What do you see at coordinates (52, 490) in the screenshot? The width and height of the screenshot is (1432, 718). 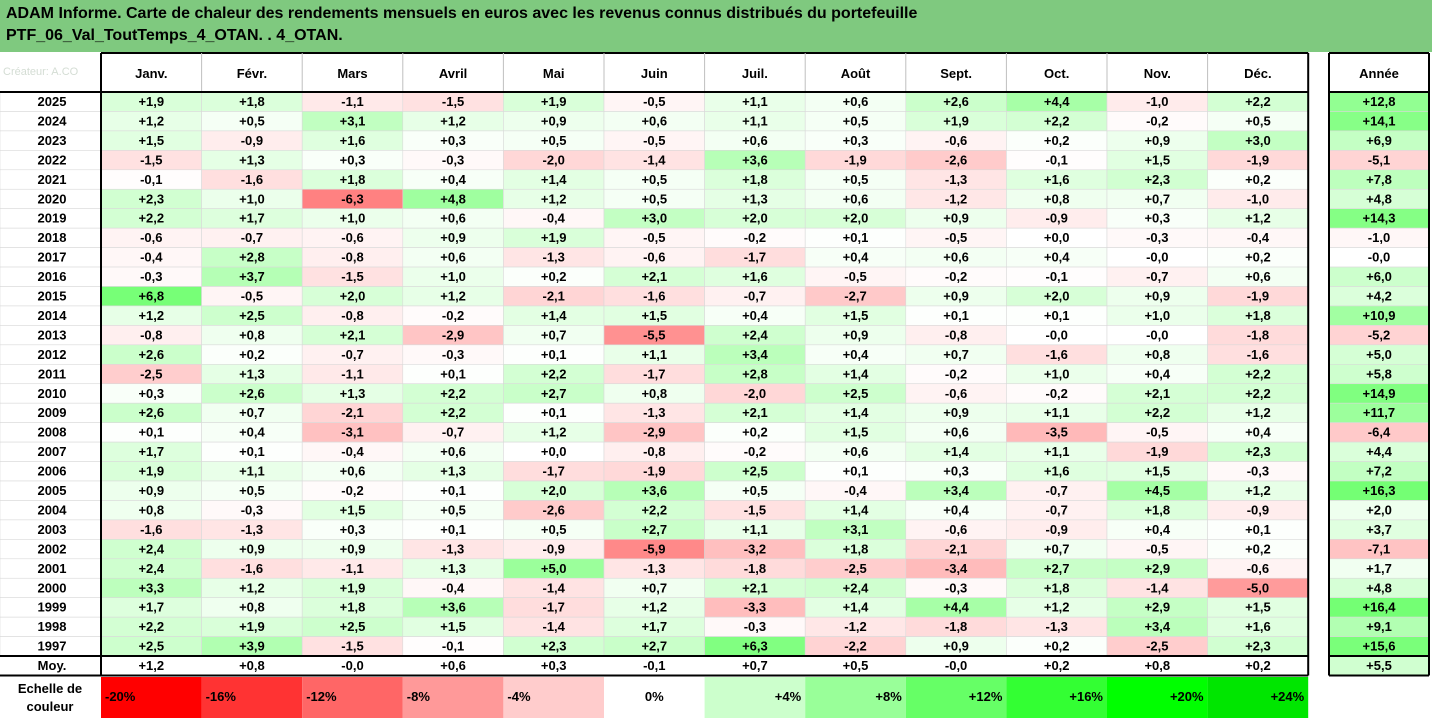 I see `year-label: 2005` at bounding box center [52, 490].